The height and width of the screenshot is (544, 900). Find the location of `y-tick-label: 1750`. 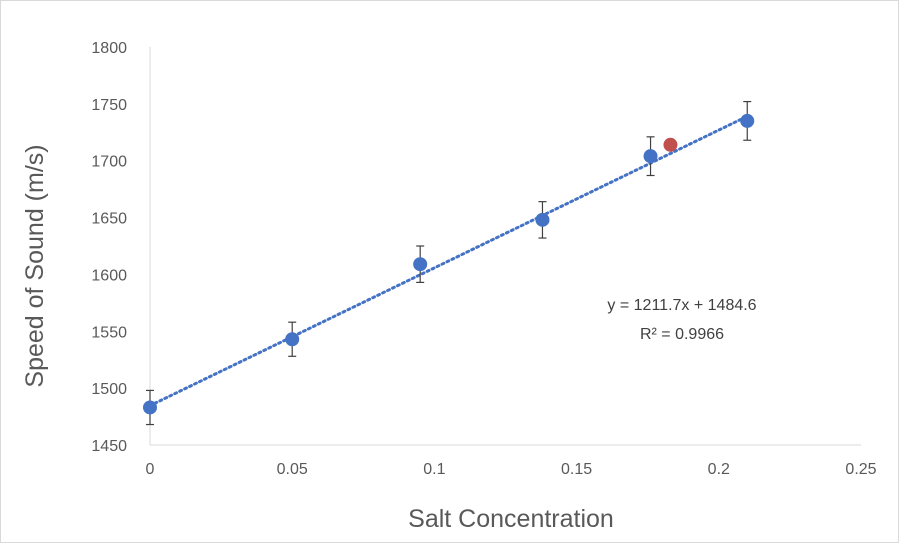

y-tick-label: 1750 is located at coordinates (109, 105).